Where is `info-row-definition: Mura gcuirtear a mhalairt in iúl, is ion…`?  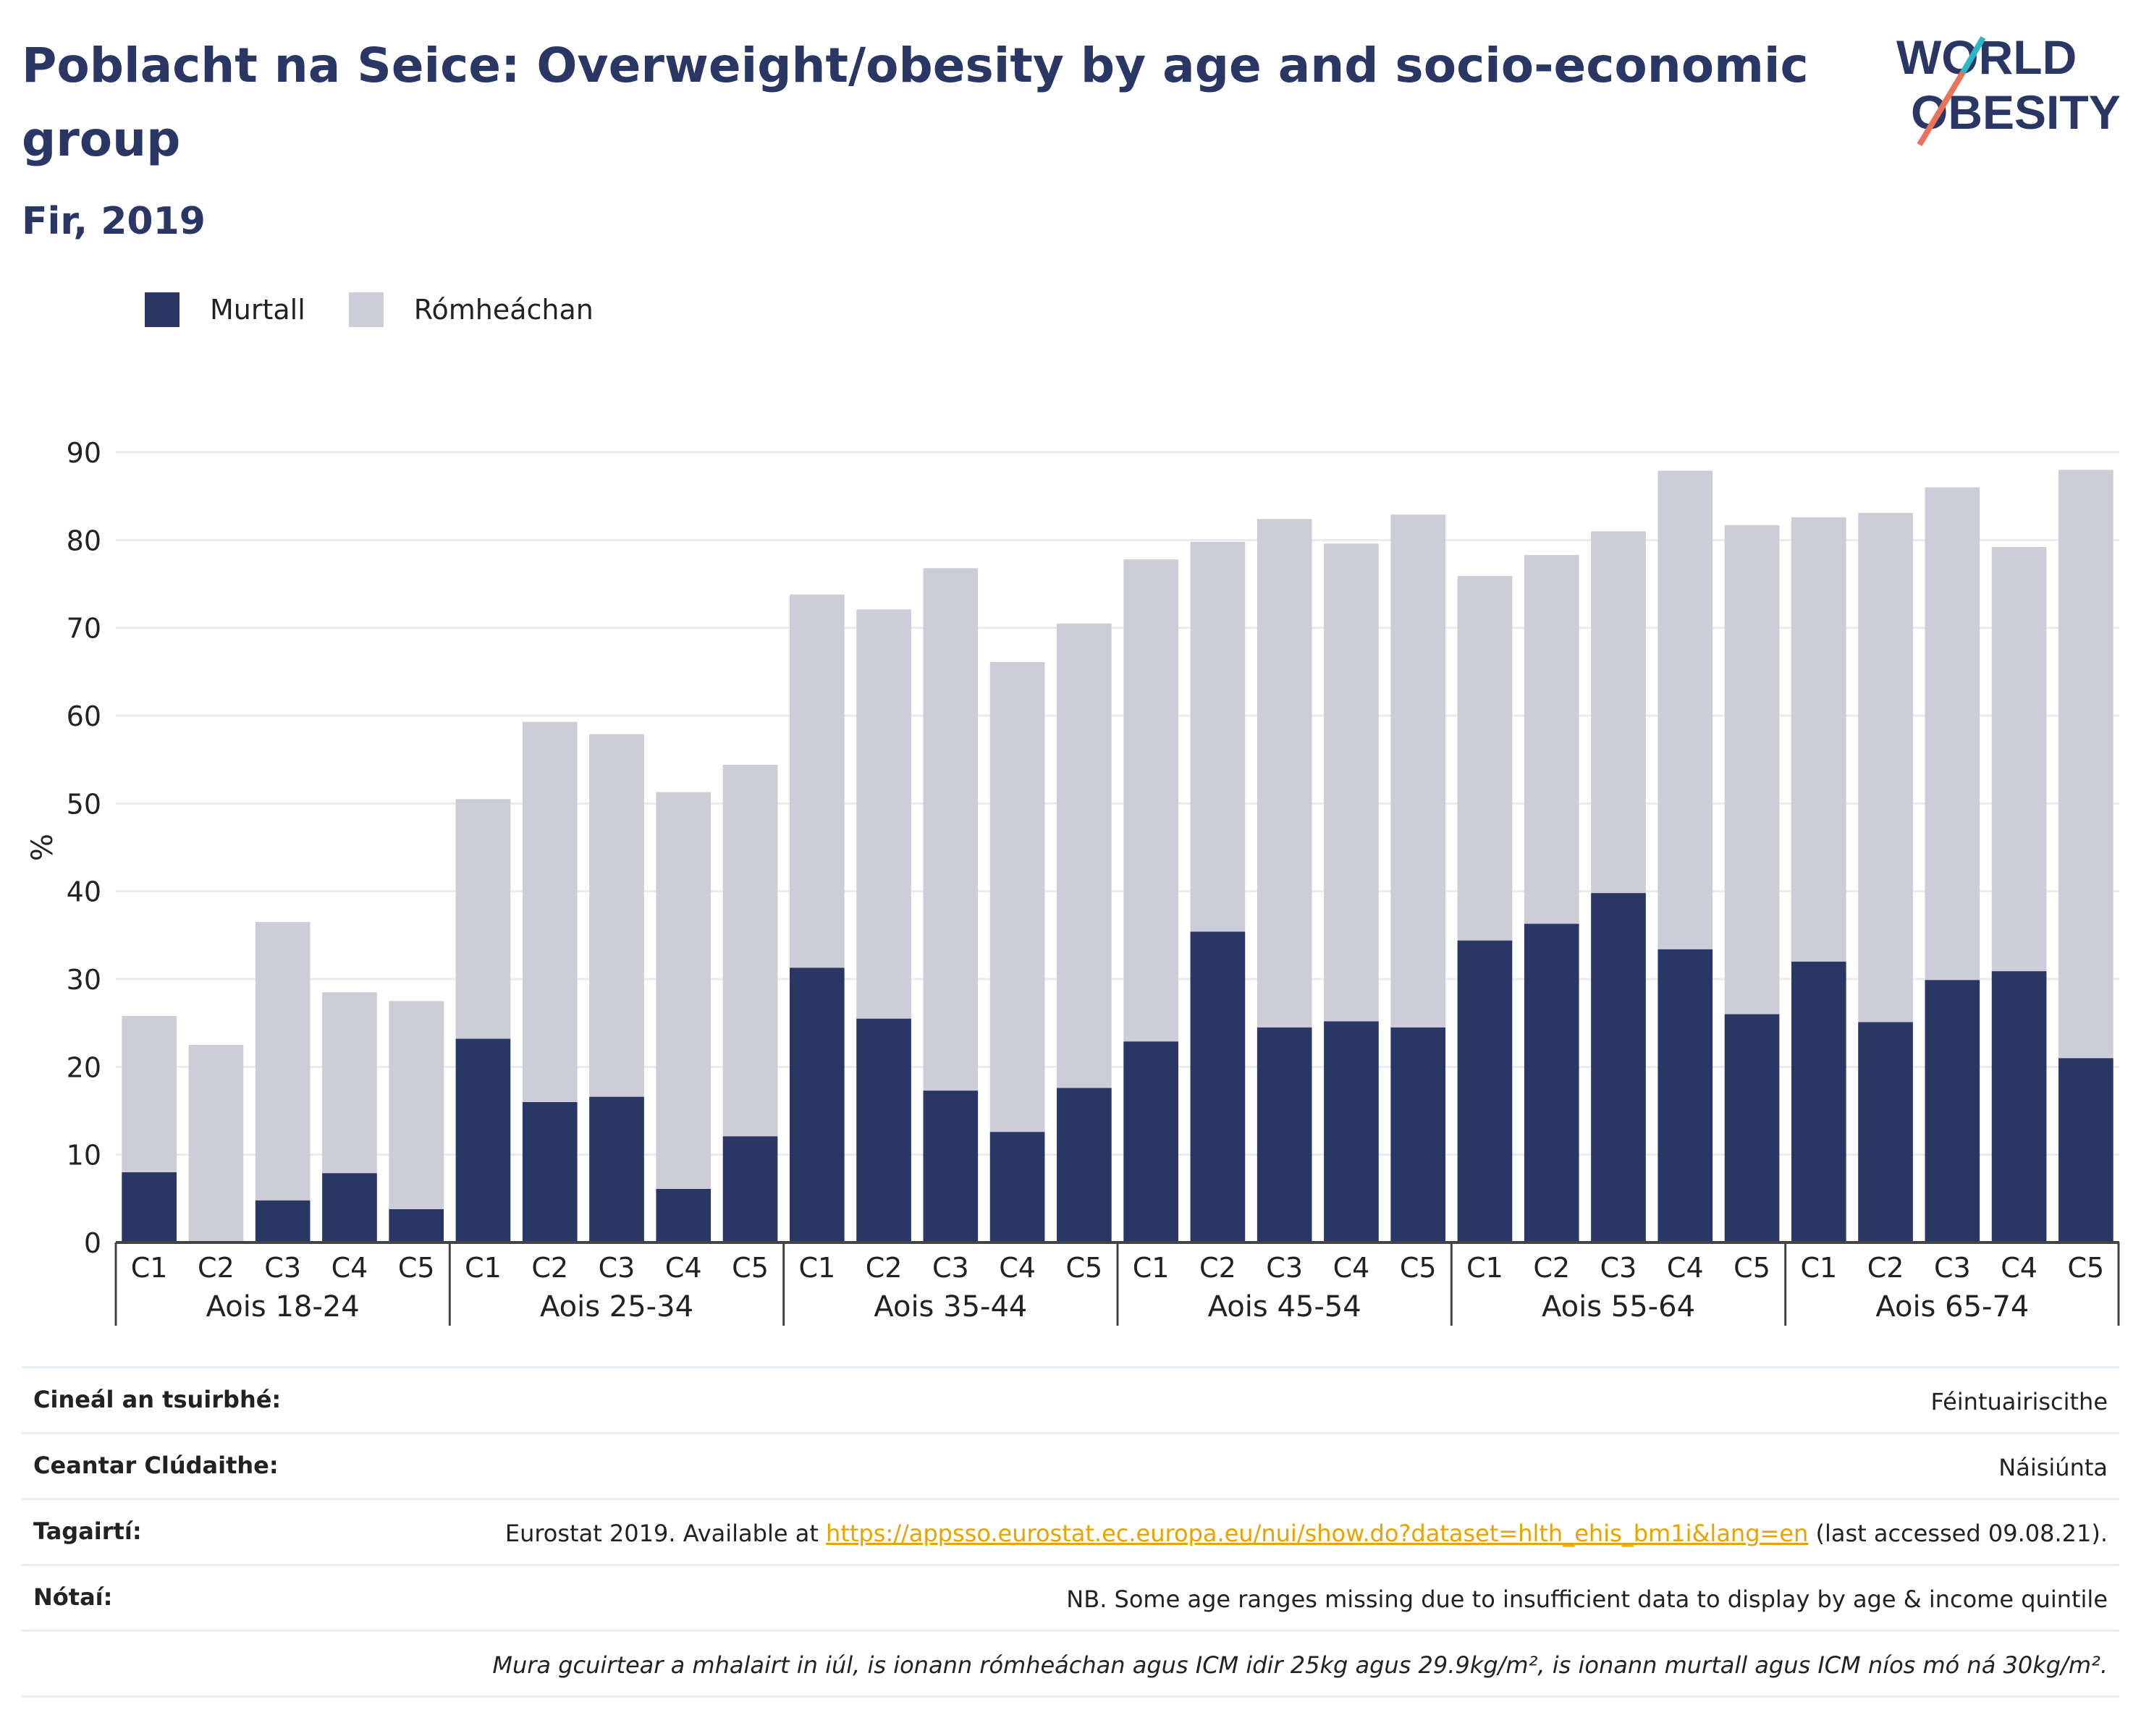 info-row-definition: Mura gcuirtear a mhalairt in iúl, is ion… is located at coordinates (1070, 1664).